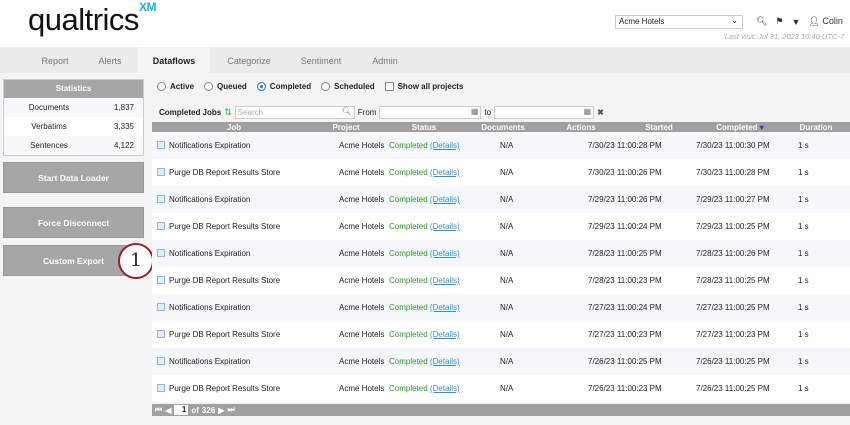 This screenshot has width=850, height=425. Describe the element at coordinates (679, 22) in the screenshot. I see `project-select: Acme Hotels ⌄` at that location.